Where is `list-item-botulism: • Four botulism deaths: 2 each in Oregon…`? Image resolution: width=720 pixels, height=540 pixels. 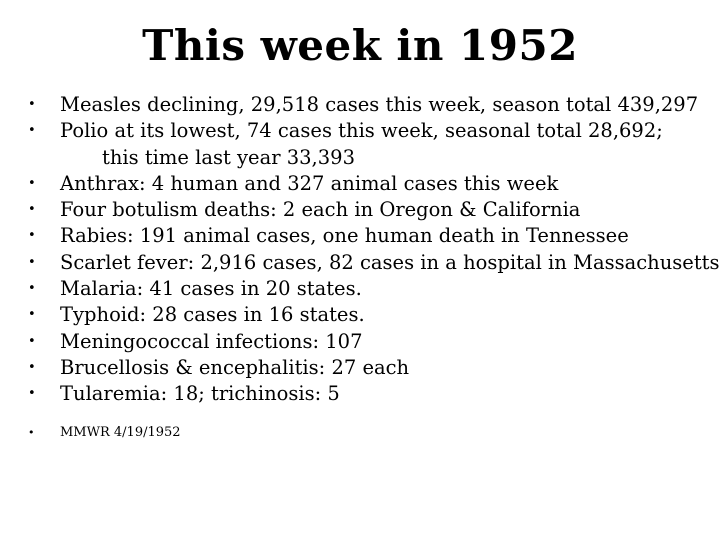 list-item-botulism: • Four botulism deaths: 2 each in Oregon… is located at coordinates (363, 210).